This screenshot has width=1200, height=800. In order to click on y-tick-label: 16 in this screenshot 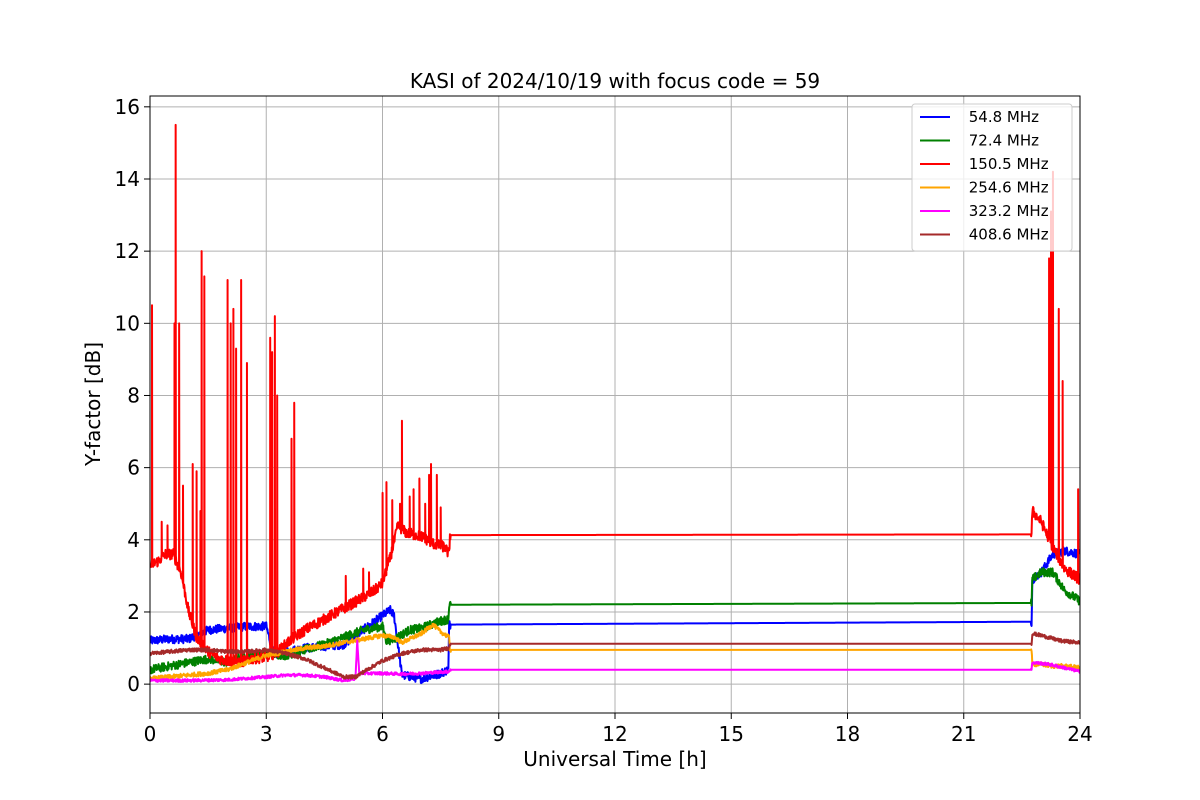, I will do `click(127, 107)`.